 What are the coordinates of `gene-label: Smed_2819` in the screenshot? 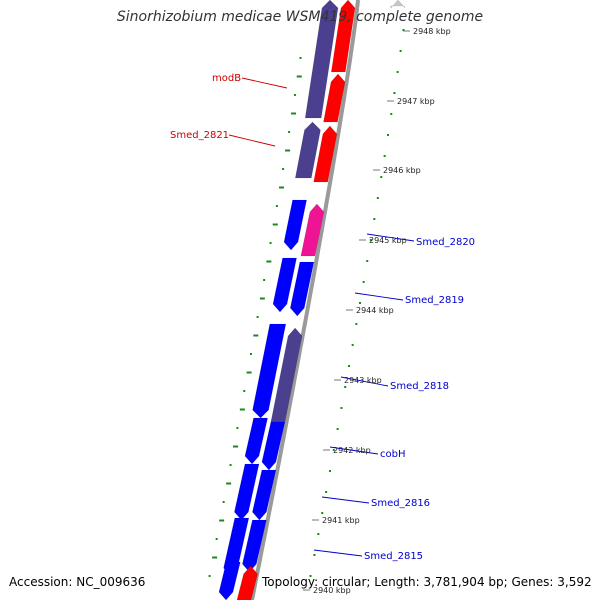 It's located at (434, 300).